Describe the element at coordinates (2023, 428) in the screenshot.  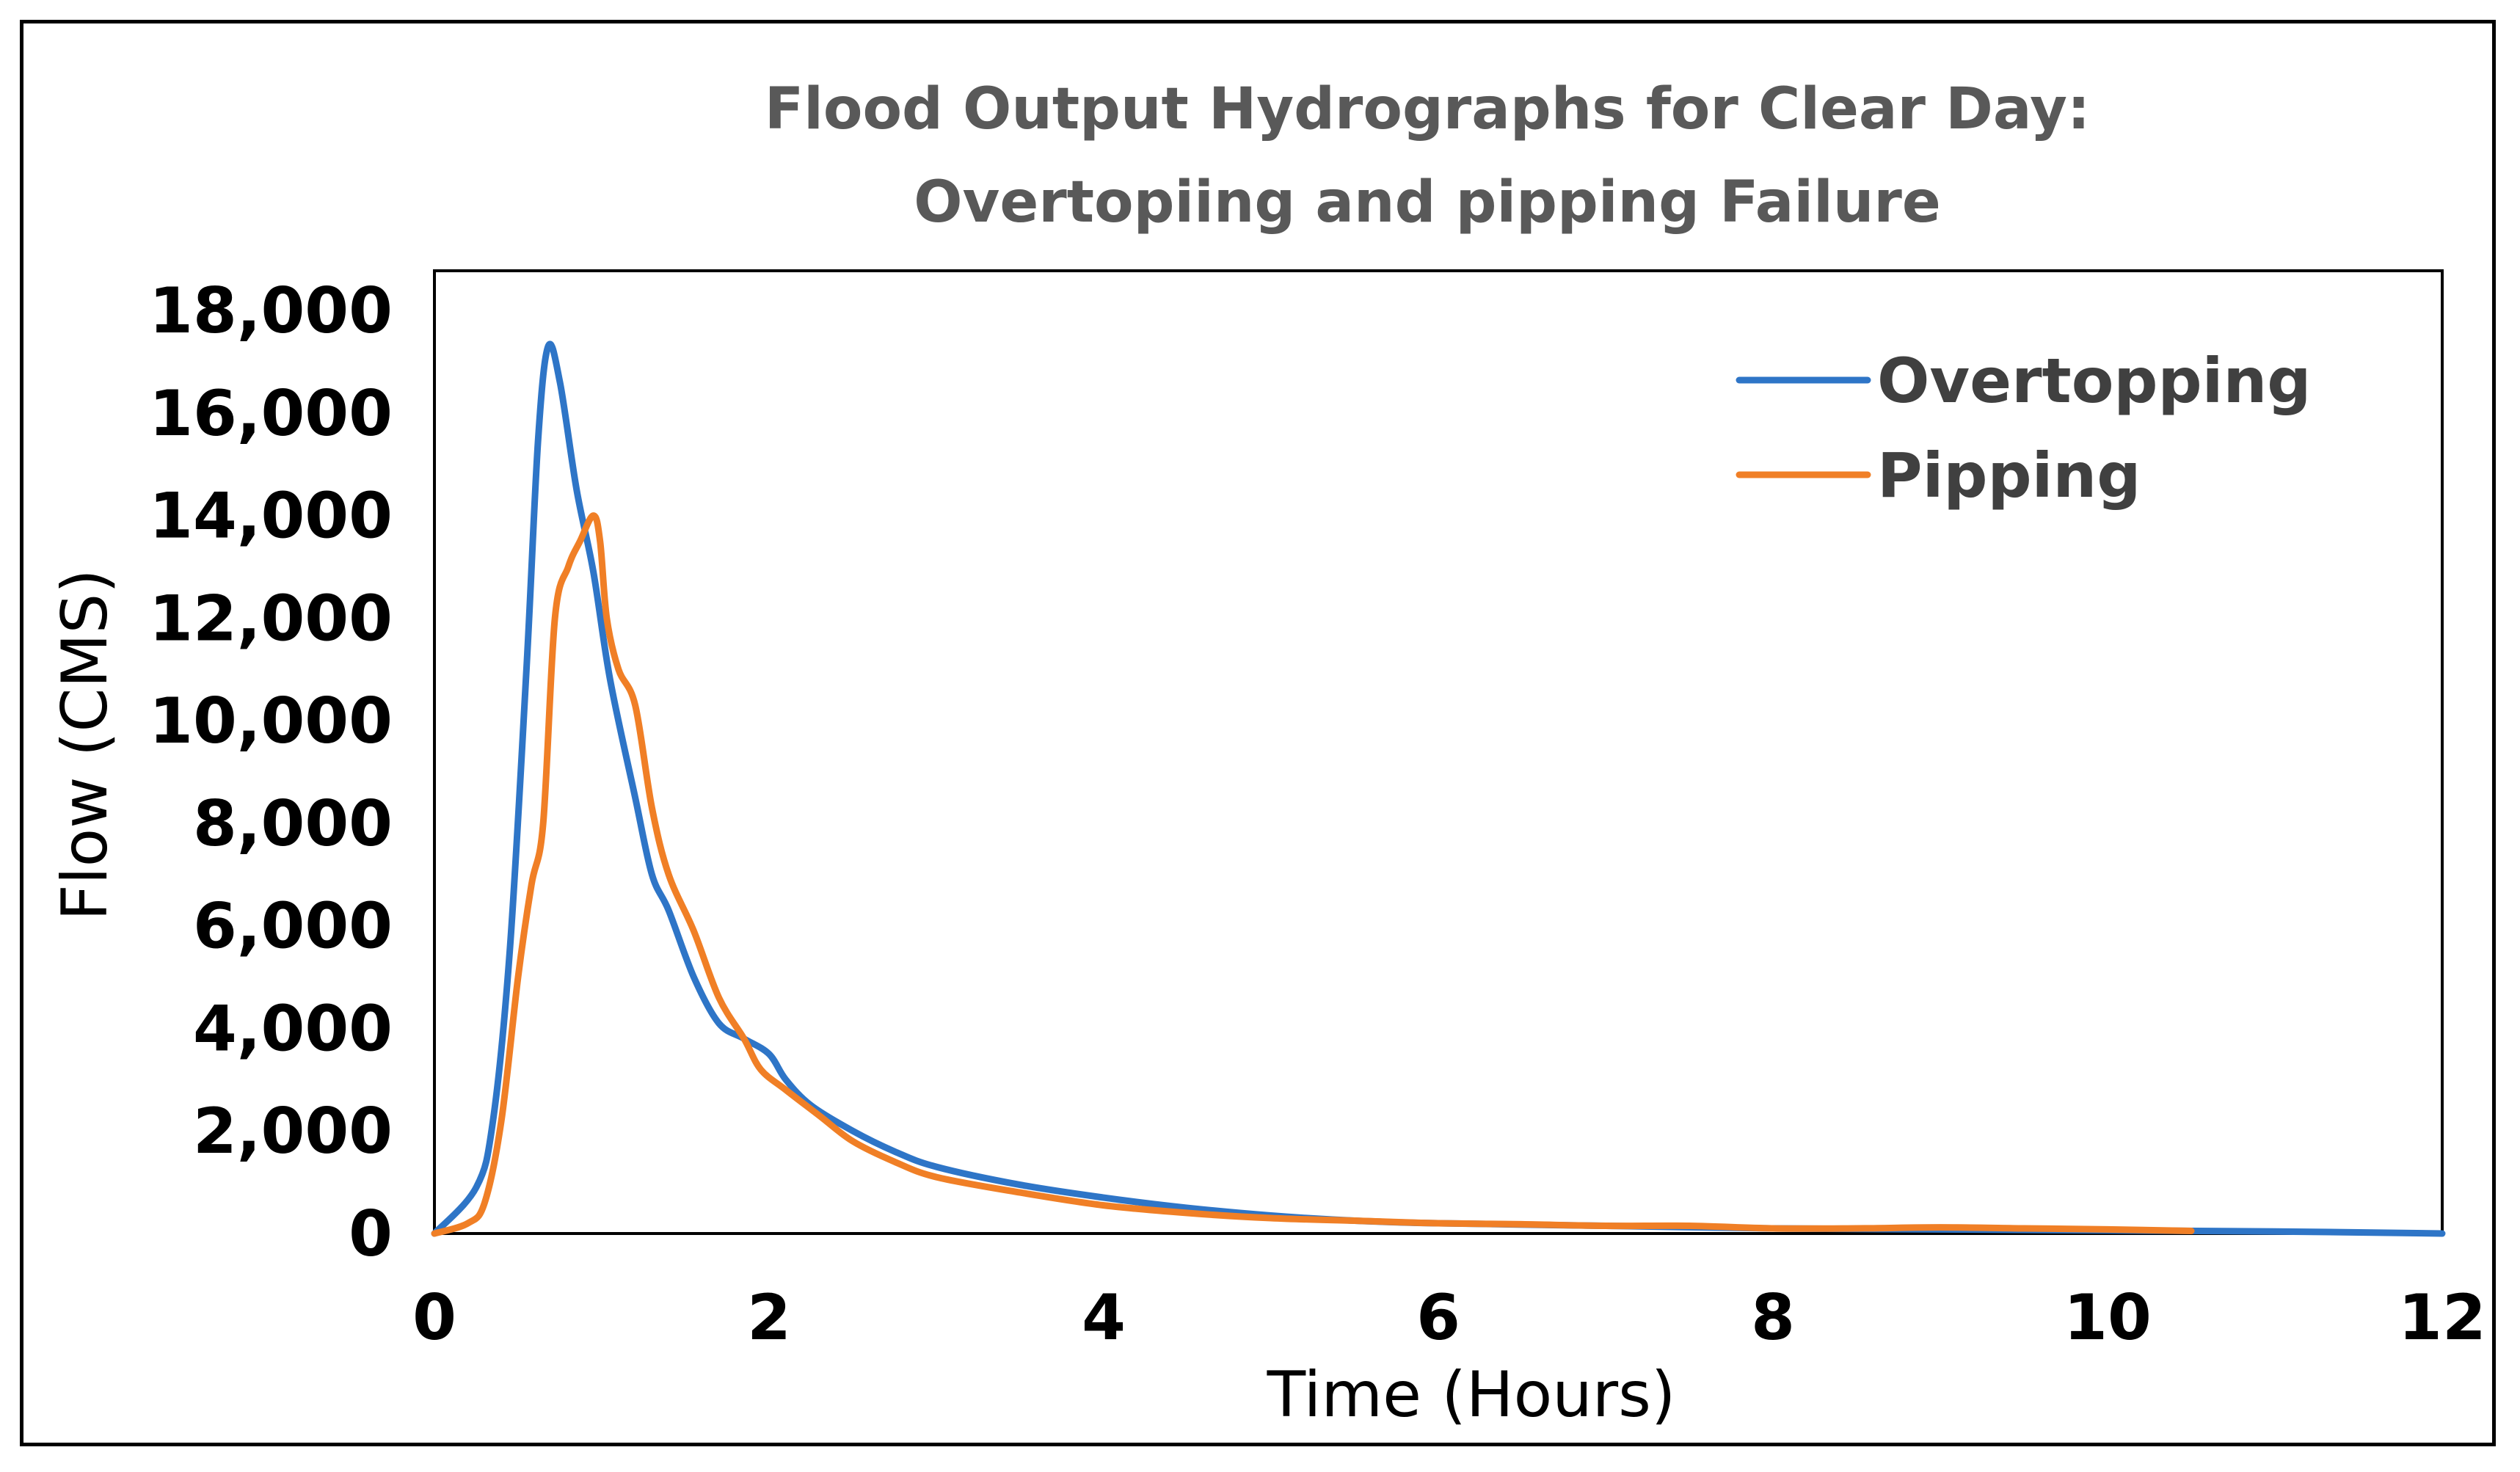
I see `legend: Overtopping Pipping` at that location.